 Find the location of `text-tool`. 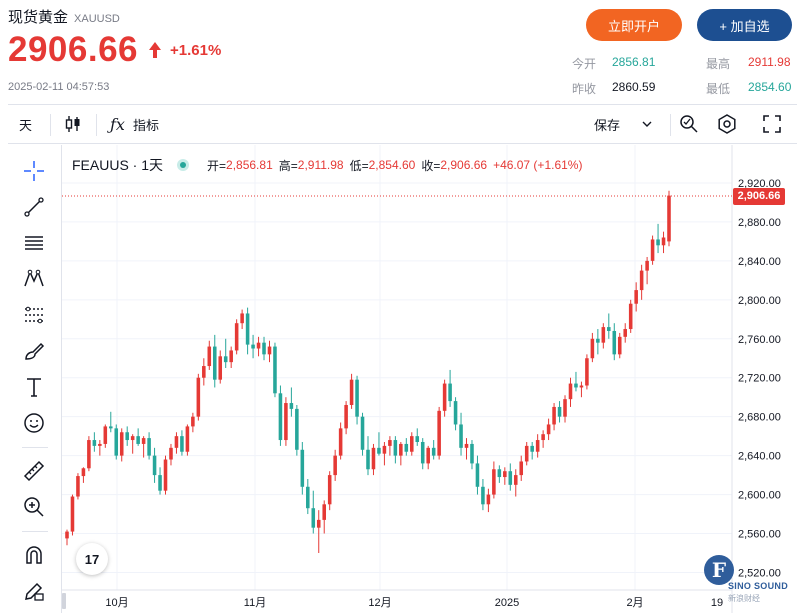

text-tool is located at coordinates (34, 387).